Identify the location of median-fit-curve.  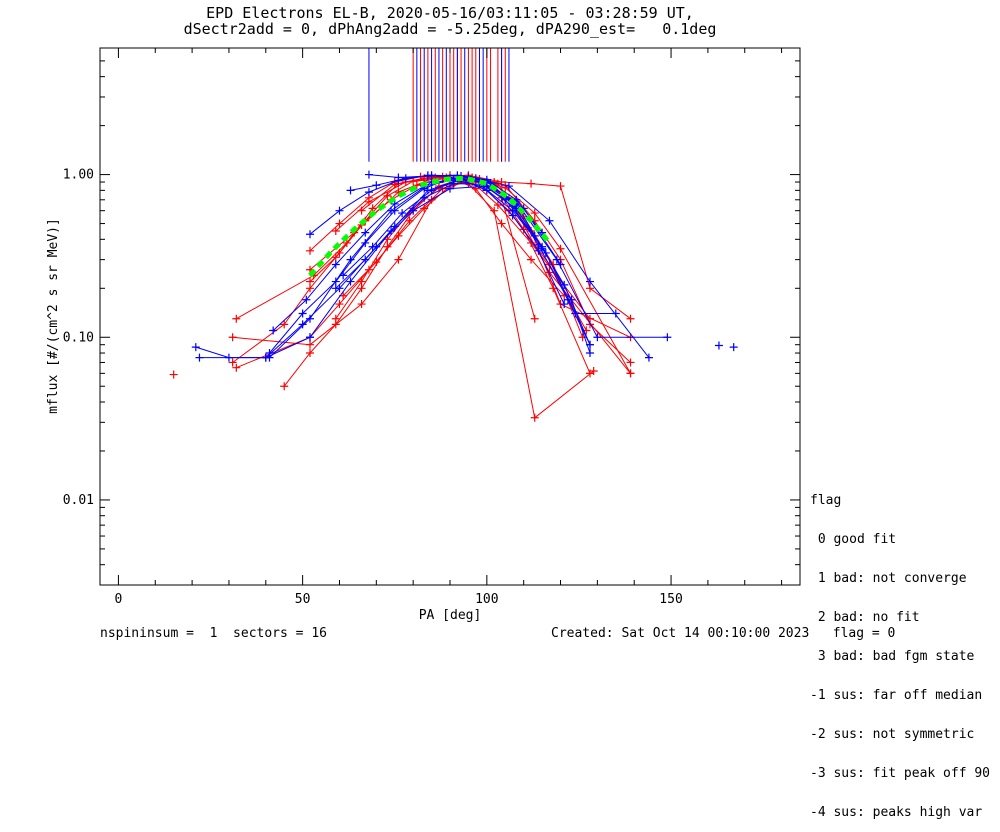
(430, 226).